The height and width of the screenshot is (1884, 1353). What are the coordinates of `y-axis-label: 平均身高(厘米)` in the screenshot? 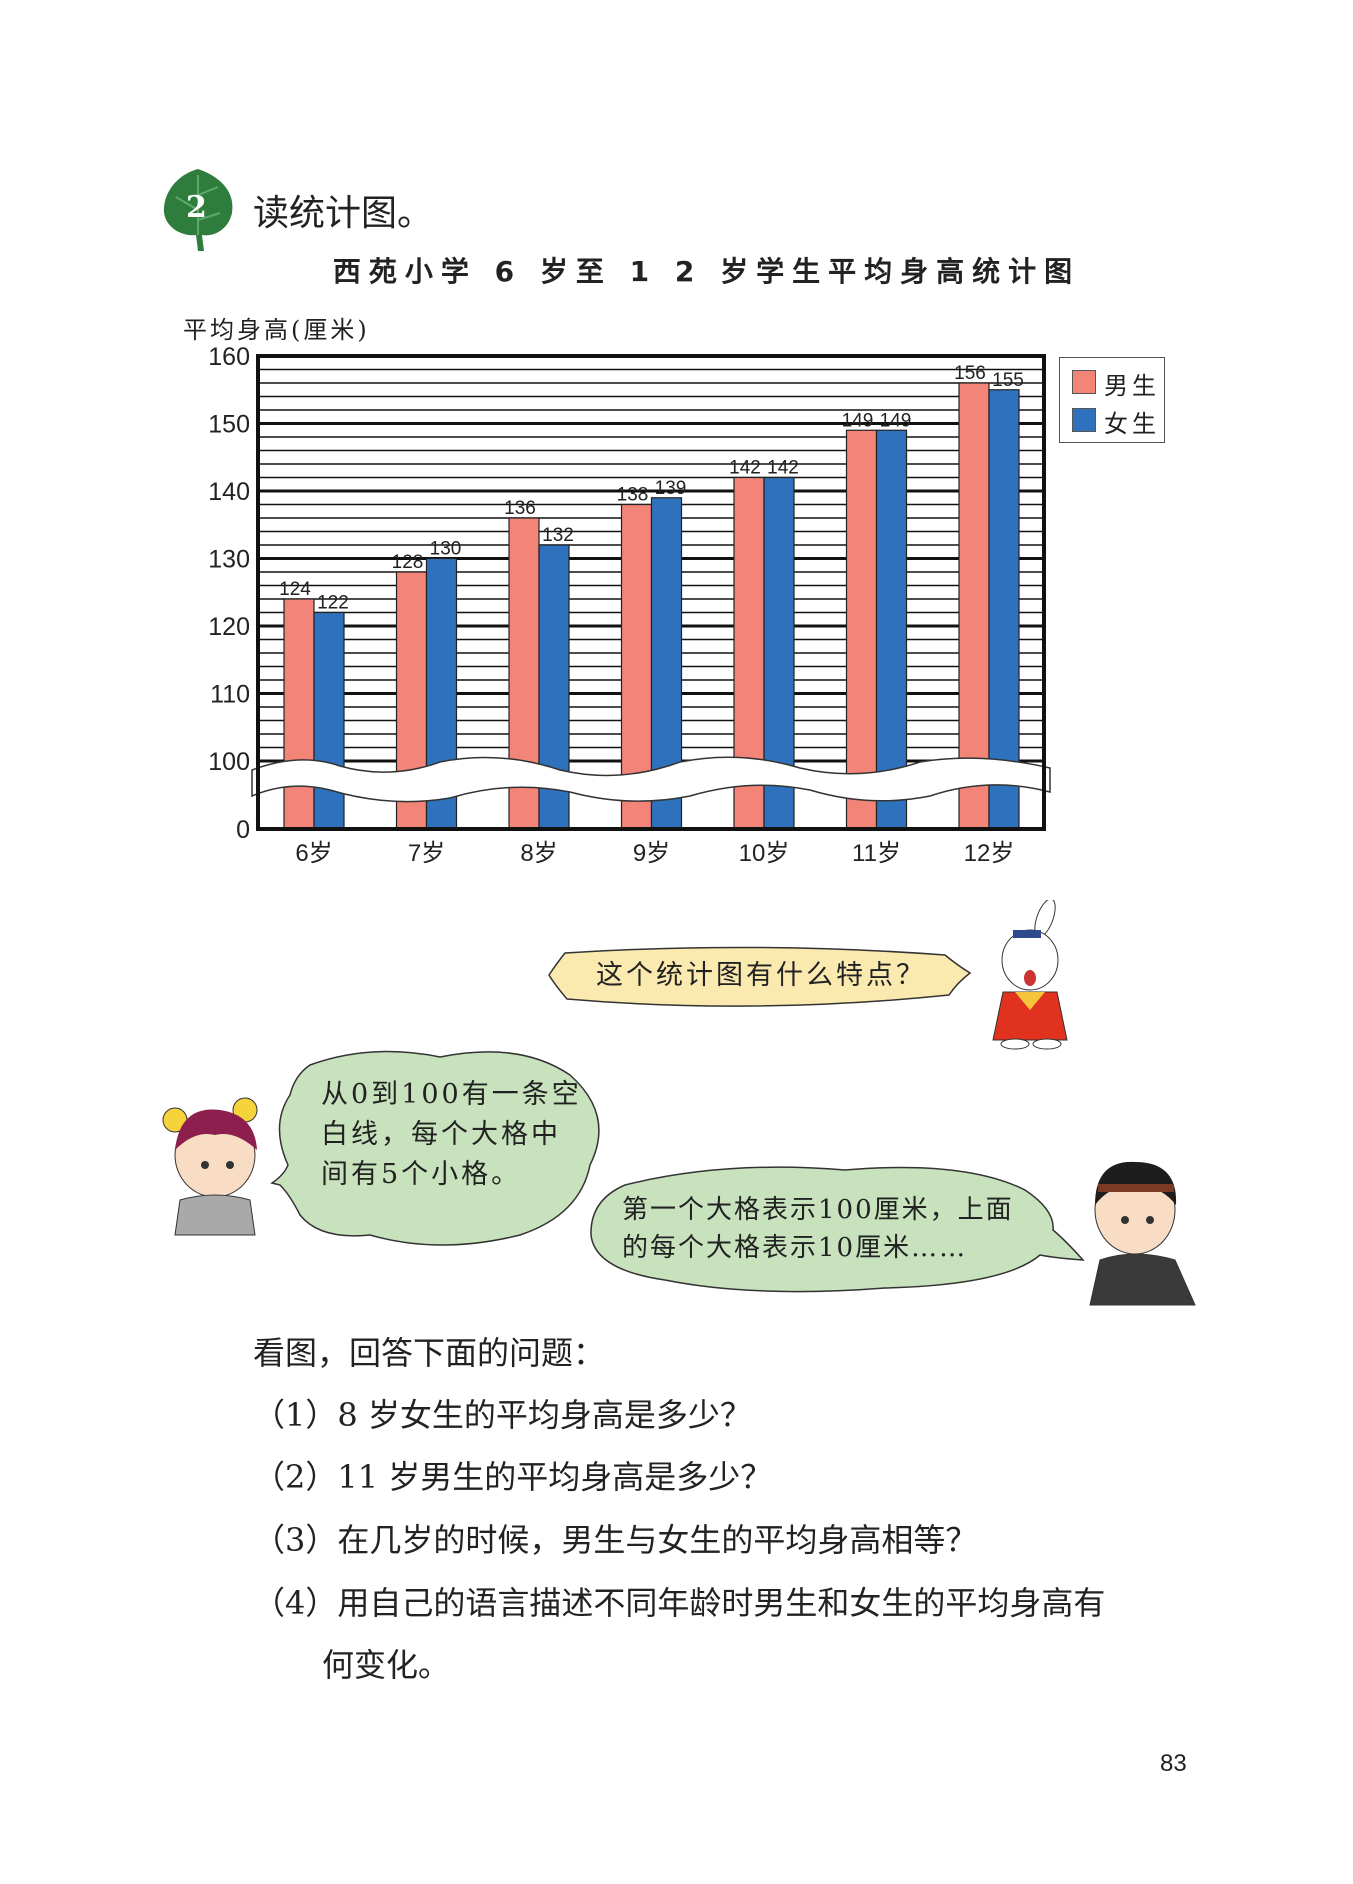 It's located at (276, 330).